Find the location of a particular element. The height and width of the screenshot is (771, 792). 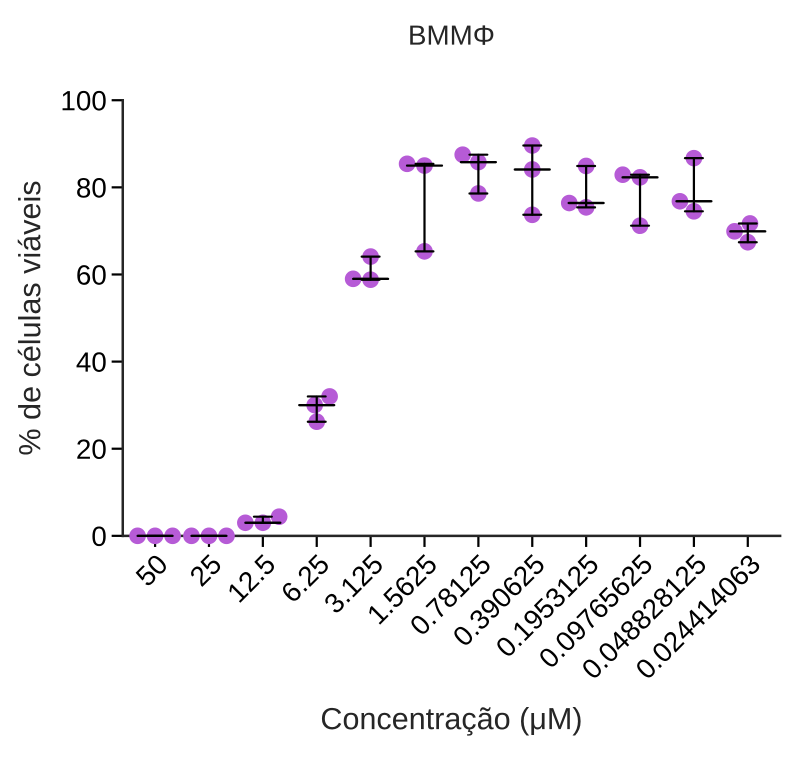

y-tick-label: 60 is located at coordinates (91, 275).